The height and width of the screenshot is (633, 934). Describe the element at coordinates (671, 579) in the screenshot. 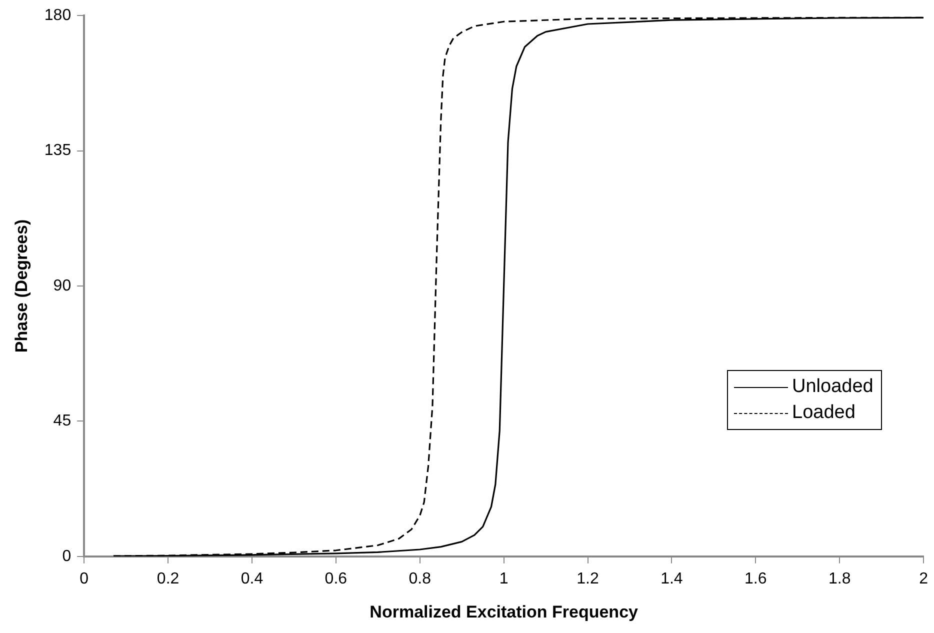

I see `x-tick-label: 1.4` at that location.